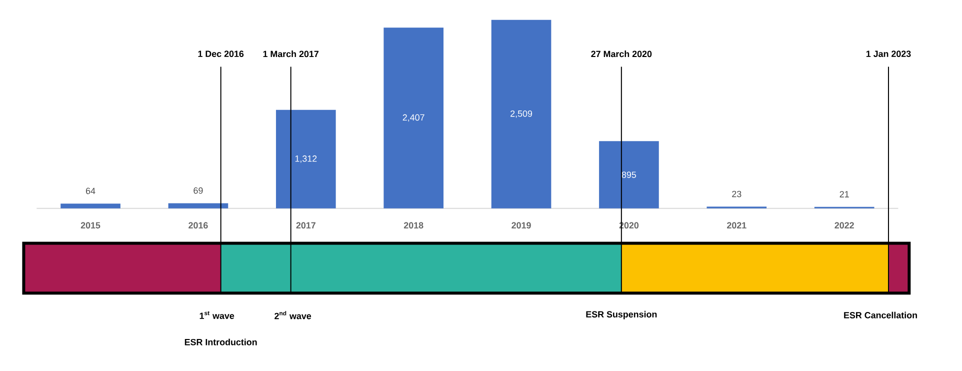 The image size is (962, 371). Describe the element at coordinates (844, 225) in the screenshot. I see `x-tick-label: 2022` at that location.